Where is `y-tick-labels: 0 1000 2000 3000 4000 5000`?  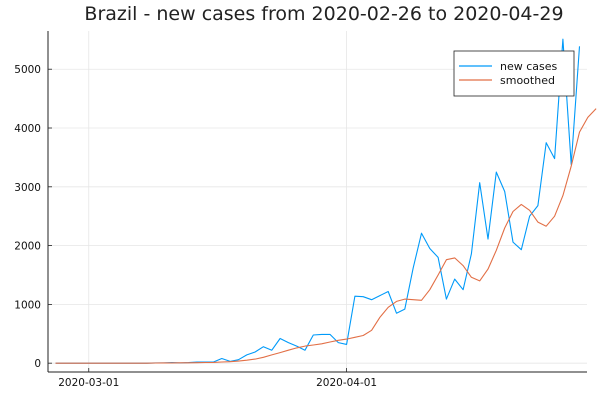 y-tick-labels: 0 1000 2000 3000 4000 5000 is located at coordinates (27, 217).